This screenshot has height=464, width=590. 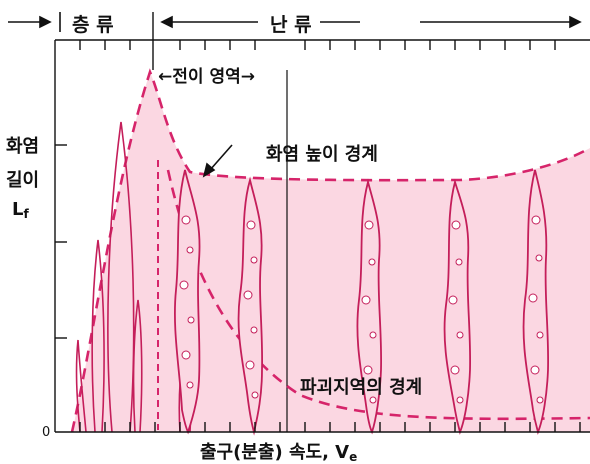 What do you see at coordinates (46, 432) in the screenshot?
I see `origin-label: 0` at bounding box center [46, 432].